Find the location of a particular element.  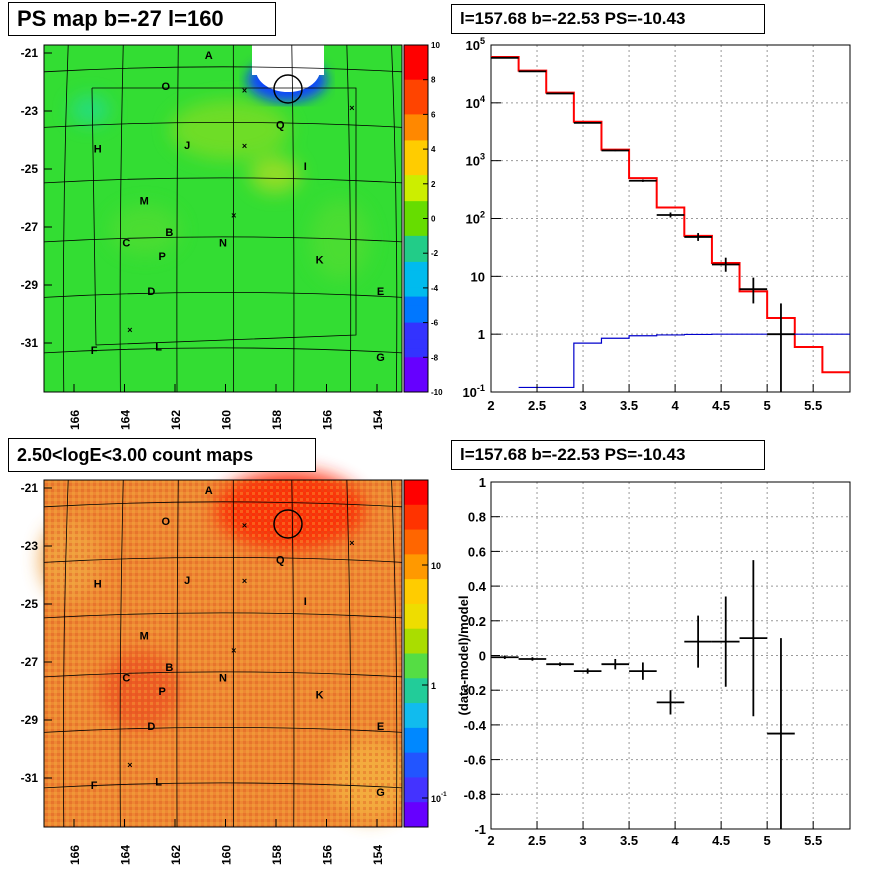

x-tick-label: 2.5 is located at coordinates (537, 840).